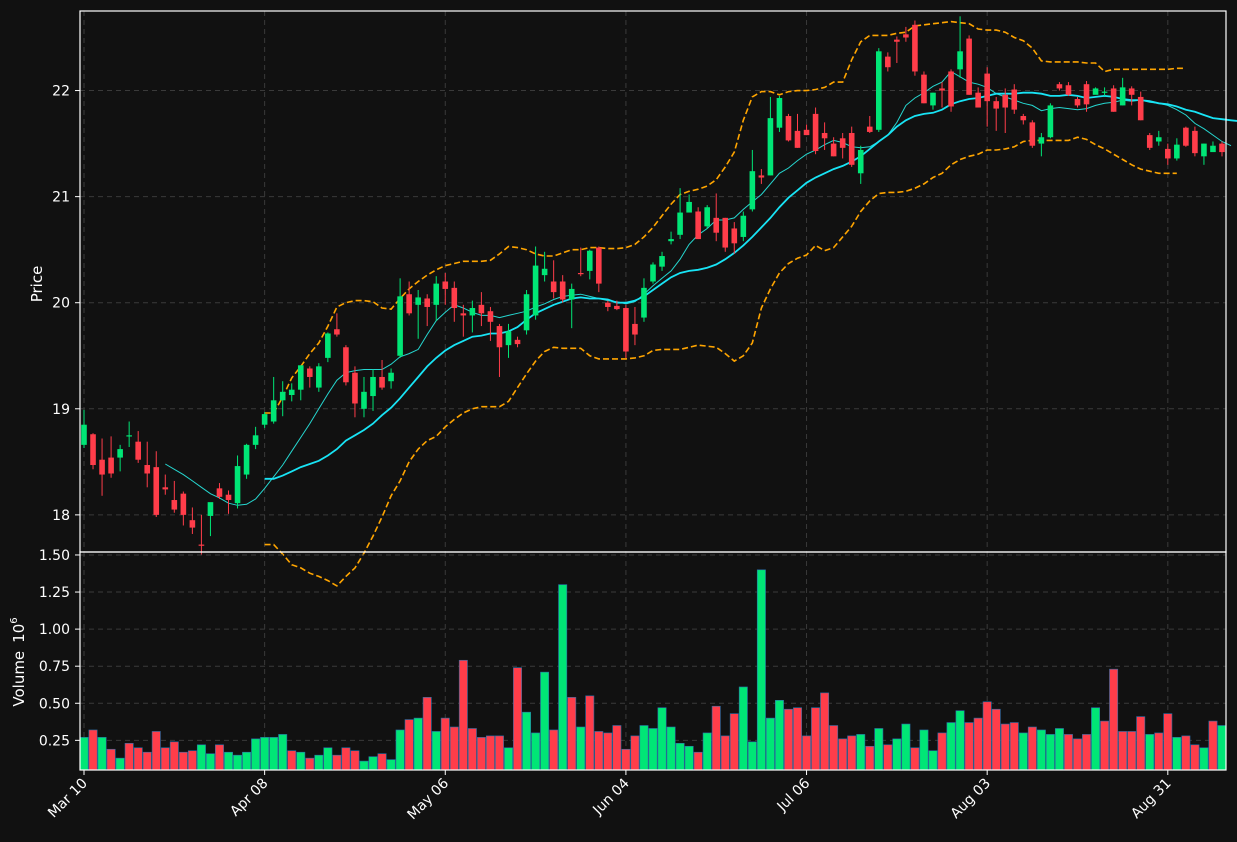  What do you see at coordinates (61, 410) in the screenshot?
I see `price-tick-label: 19` at bounding box center [61, 410].